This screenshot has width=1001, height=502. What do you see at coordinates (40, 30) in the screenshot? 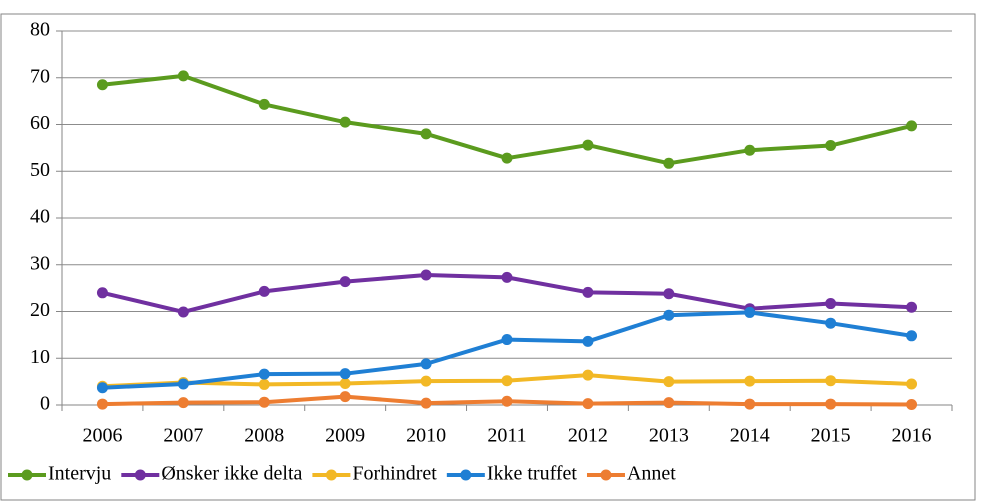
I see `y-tick-label: 80` at bounding box center [40, 30].